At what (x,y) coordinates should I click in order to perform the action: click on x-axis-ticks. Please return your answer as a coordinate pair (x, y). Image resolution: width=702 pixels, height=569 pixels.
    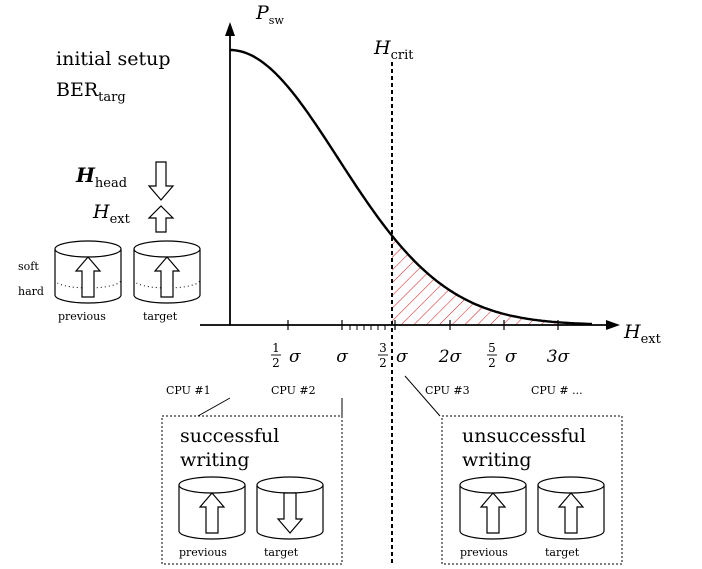
    Looking at the image, I should click on (423, 325).